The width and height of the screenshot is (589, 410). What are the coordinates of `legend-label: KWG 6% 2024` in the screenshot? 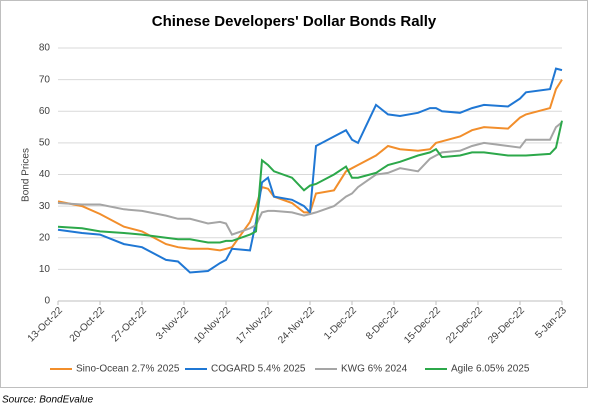 It's located at (374, 369).